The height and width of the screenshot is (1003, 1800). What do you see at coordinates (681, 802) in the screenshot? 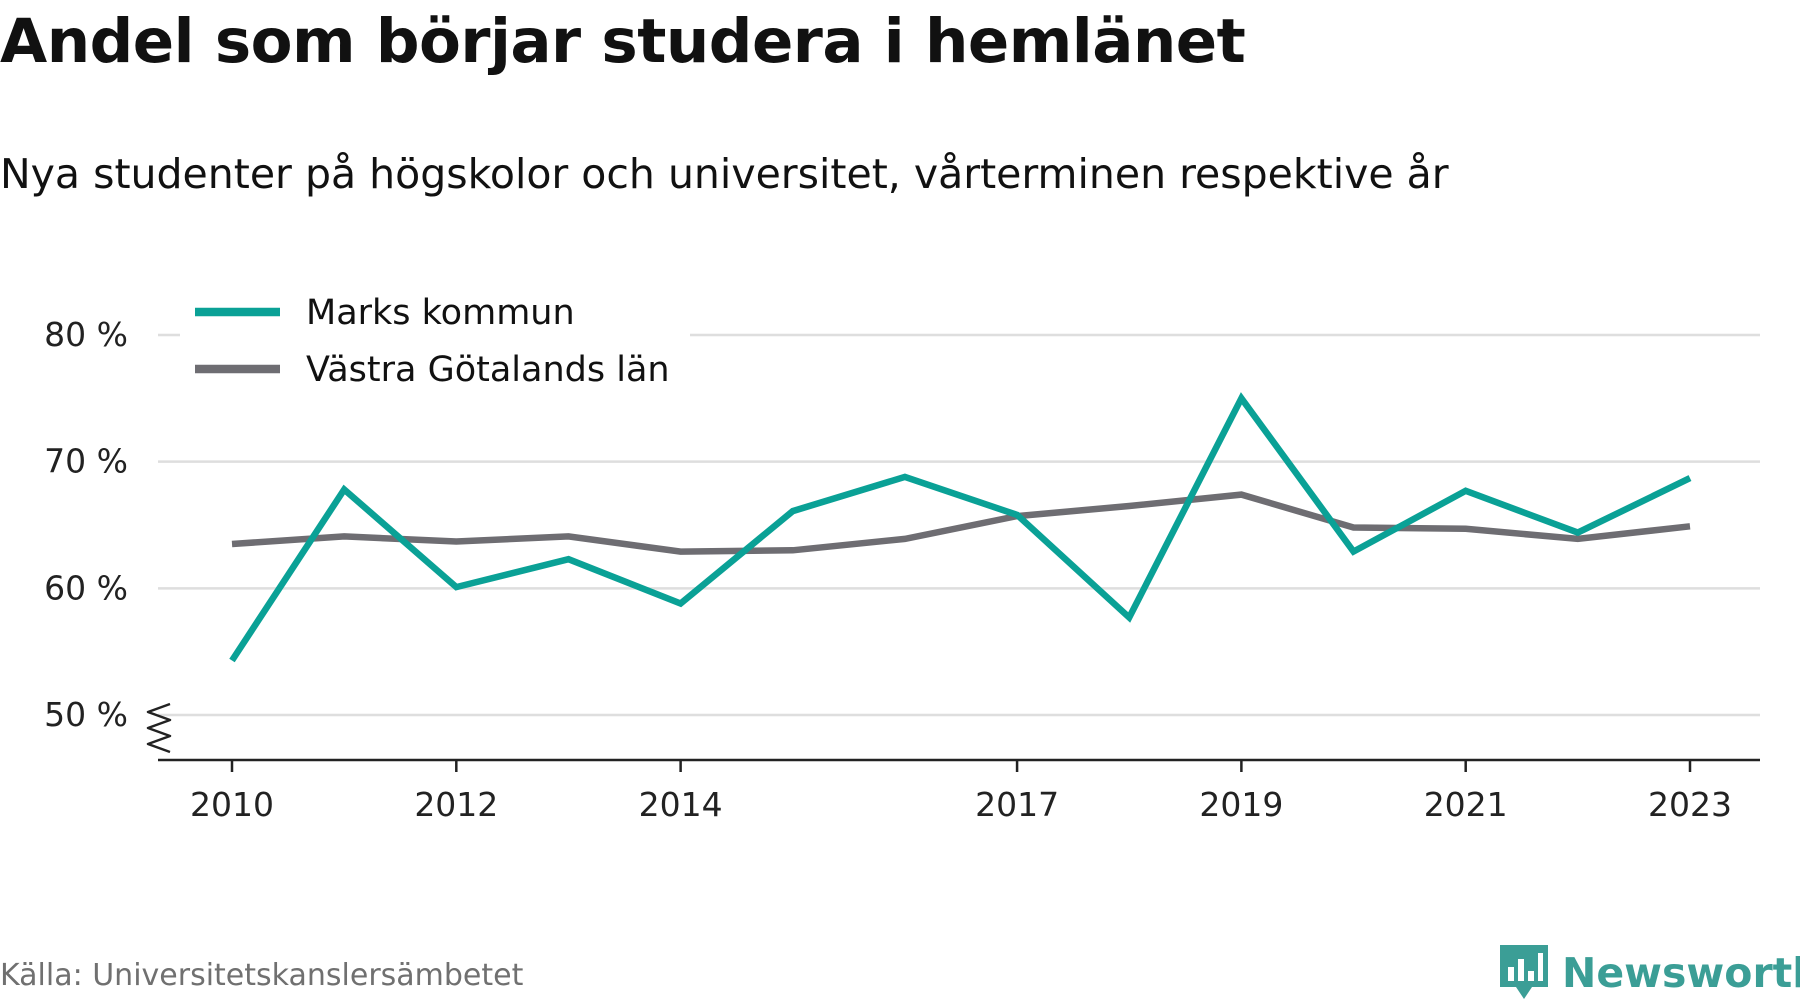
I see `x-tick-label: 2014` at bounding box center [681, 802].